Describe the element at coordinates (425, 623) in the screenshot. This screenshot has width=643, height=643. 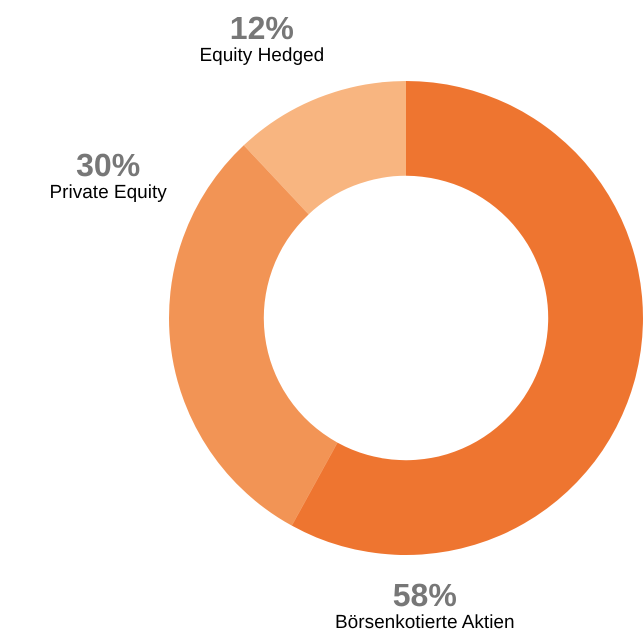
I see `slice-label: Börsenkotierte Aktien` at that location.